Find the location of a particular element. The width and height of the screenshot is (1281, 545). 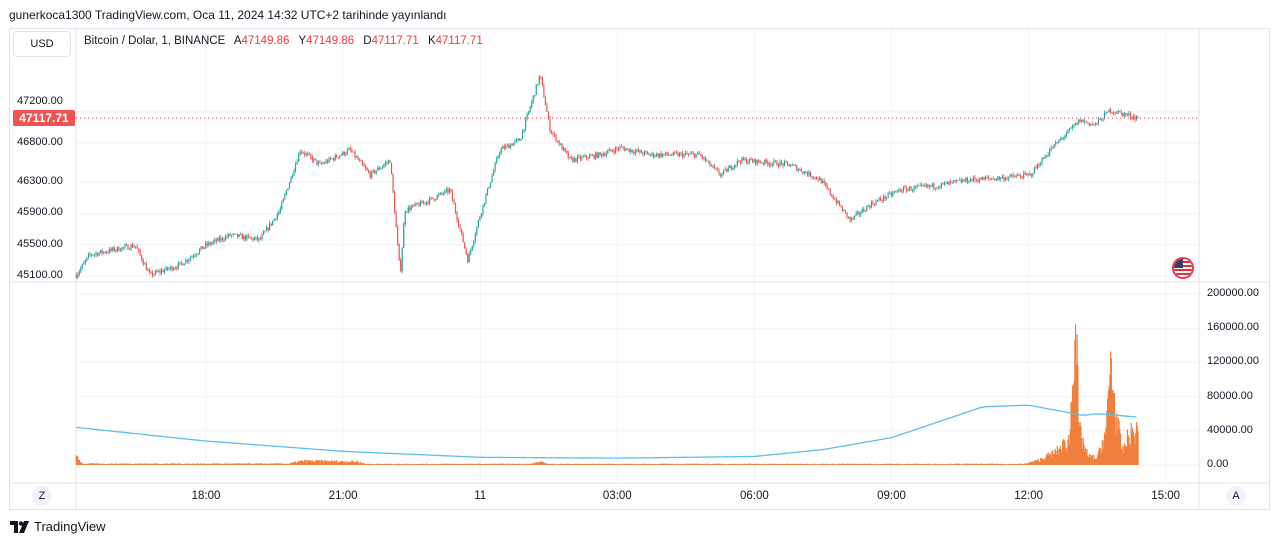

currency-button: USD is located at coordinates (42, 44).